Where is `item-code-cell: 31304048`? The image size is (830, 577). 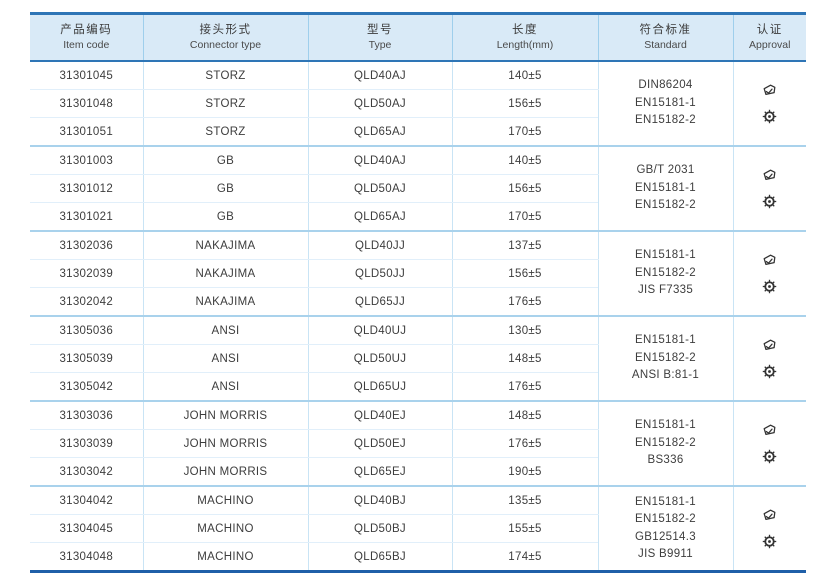 item-code-cell: 31304048 is located at coordinates (86, 557).